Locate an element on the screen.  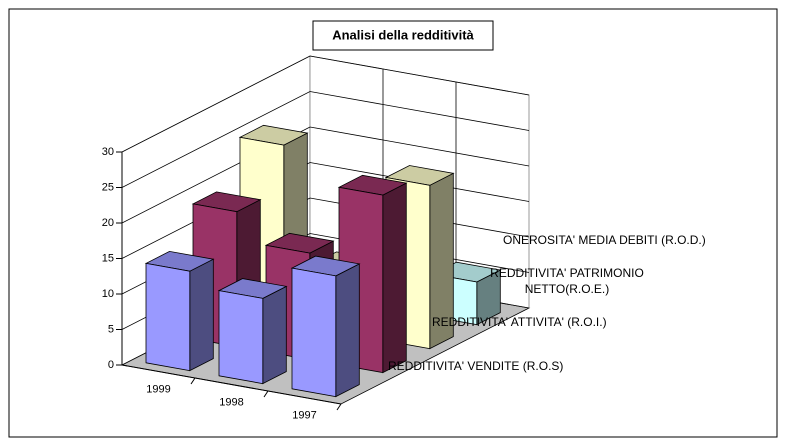
y-tick-label: 15 is located at coordinates (108, 258).